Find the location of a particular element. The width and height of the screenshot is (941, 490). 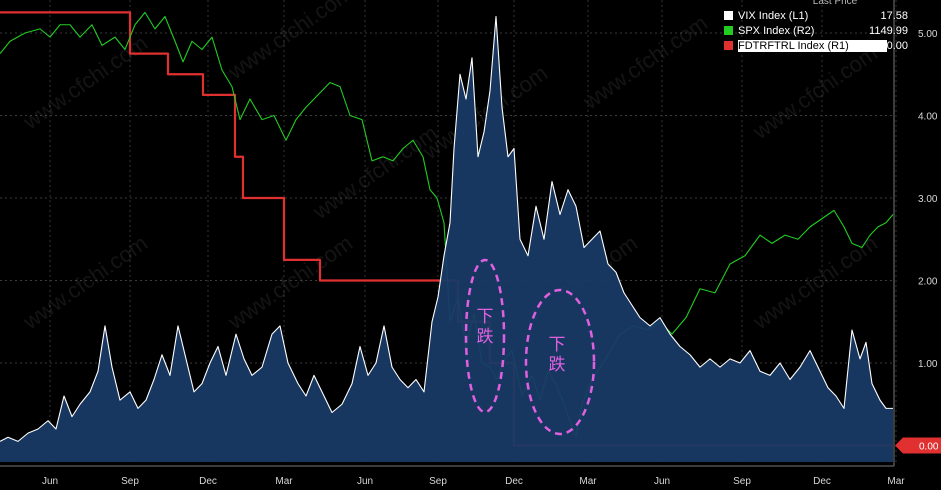

legend-item-name: FDTRFTRL Index (R1) is located at coordinates (812, 45).